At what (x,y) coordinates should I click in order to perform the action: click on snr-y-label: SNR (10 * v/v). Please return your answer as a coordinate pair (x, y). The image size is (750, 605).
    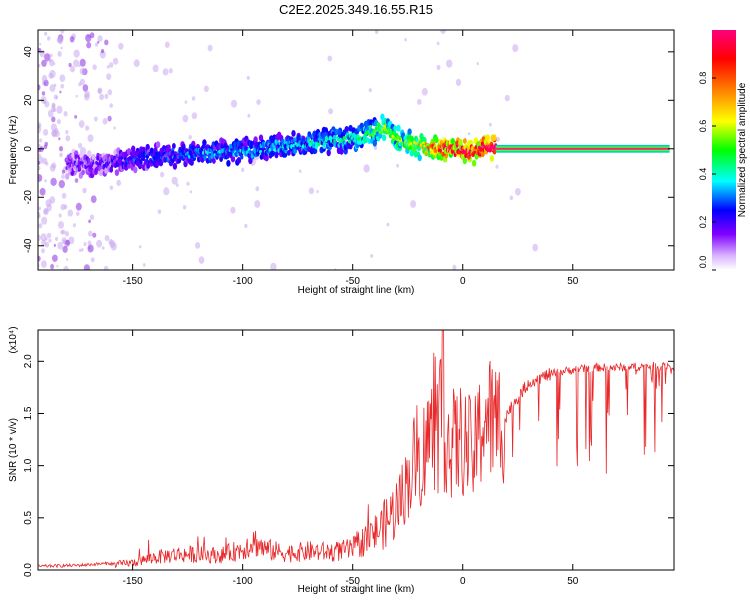
    Looking at the image, I should click on (13, 450).